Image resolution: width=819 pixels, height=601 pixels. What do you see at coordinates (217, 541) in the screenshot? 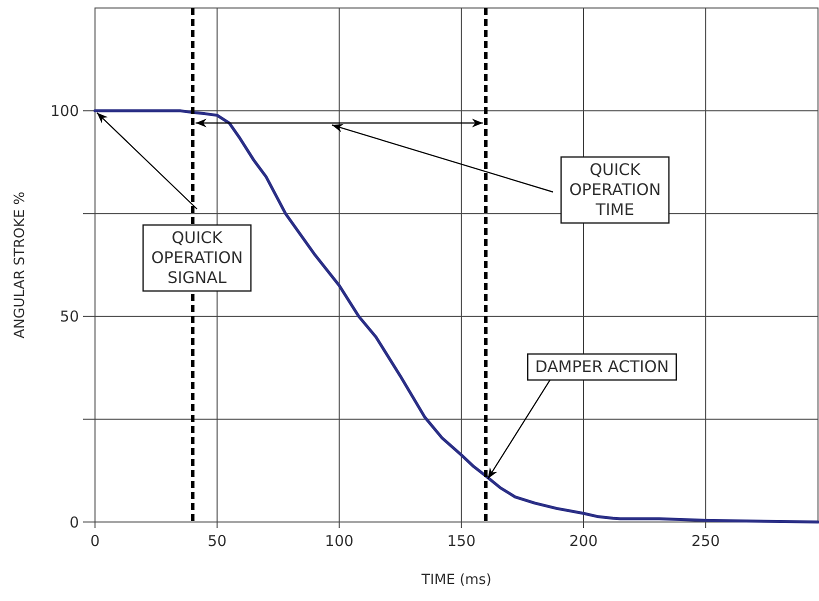
I see `x-tick-label: 50` at bounding box center [217, 541].